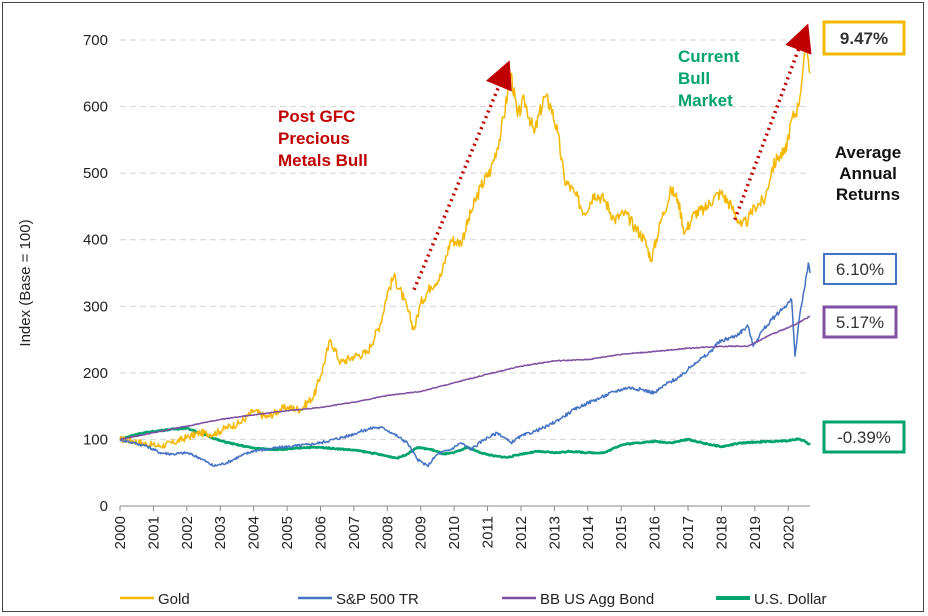 This screenshot has width=928, height=616. I want to click on return-label: 5.17%, so click(860, 322).